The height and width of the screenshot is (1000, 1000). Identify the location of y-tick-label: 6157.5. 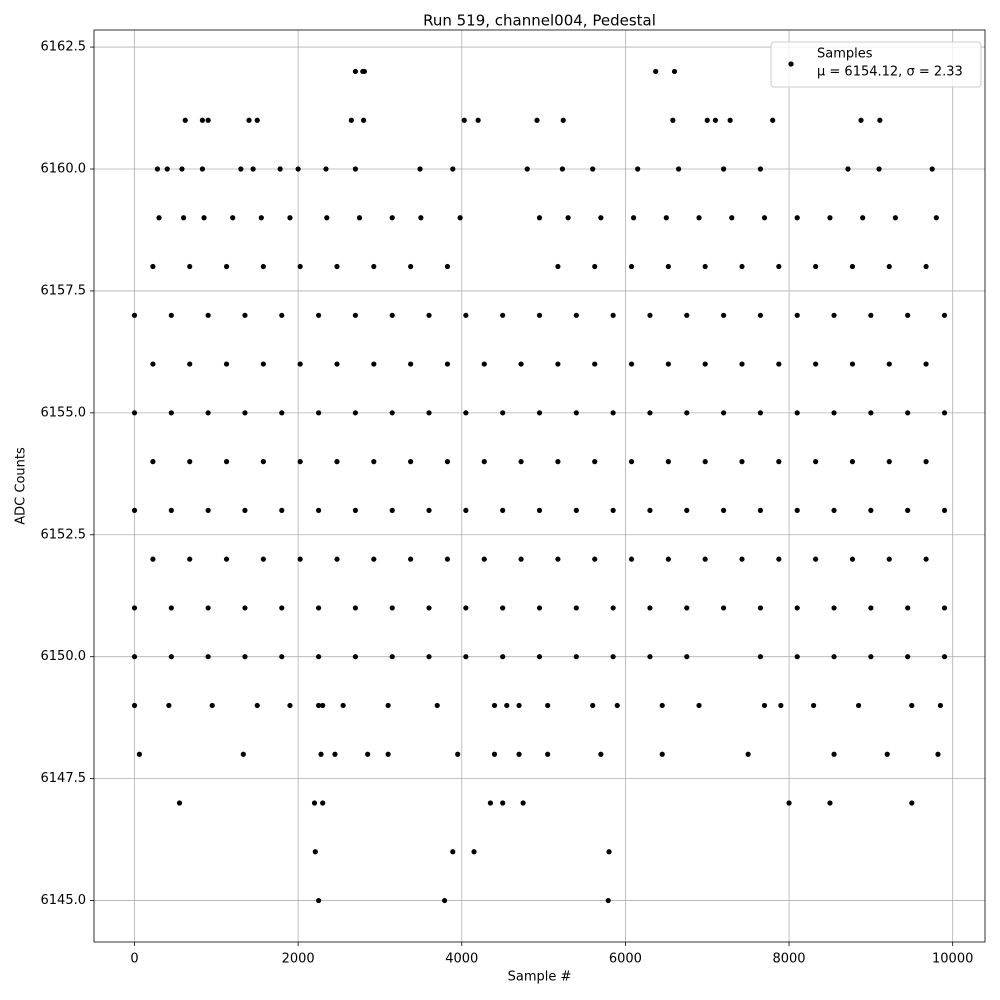
(64, 290).